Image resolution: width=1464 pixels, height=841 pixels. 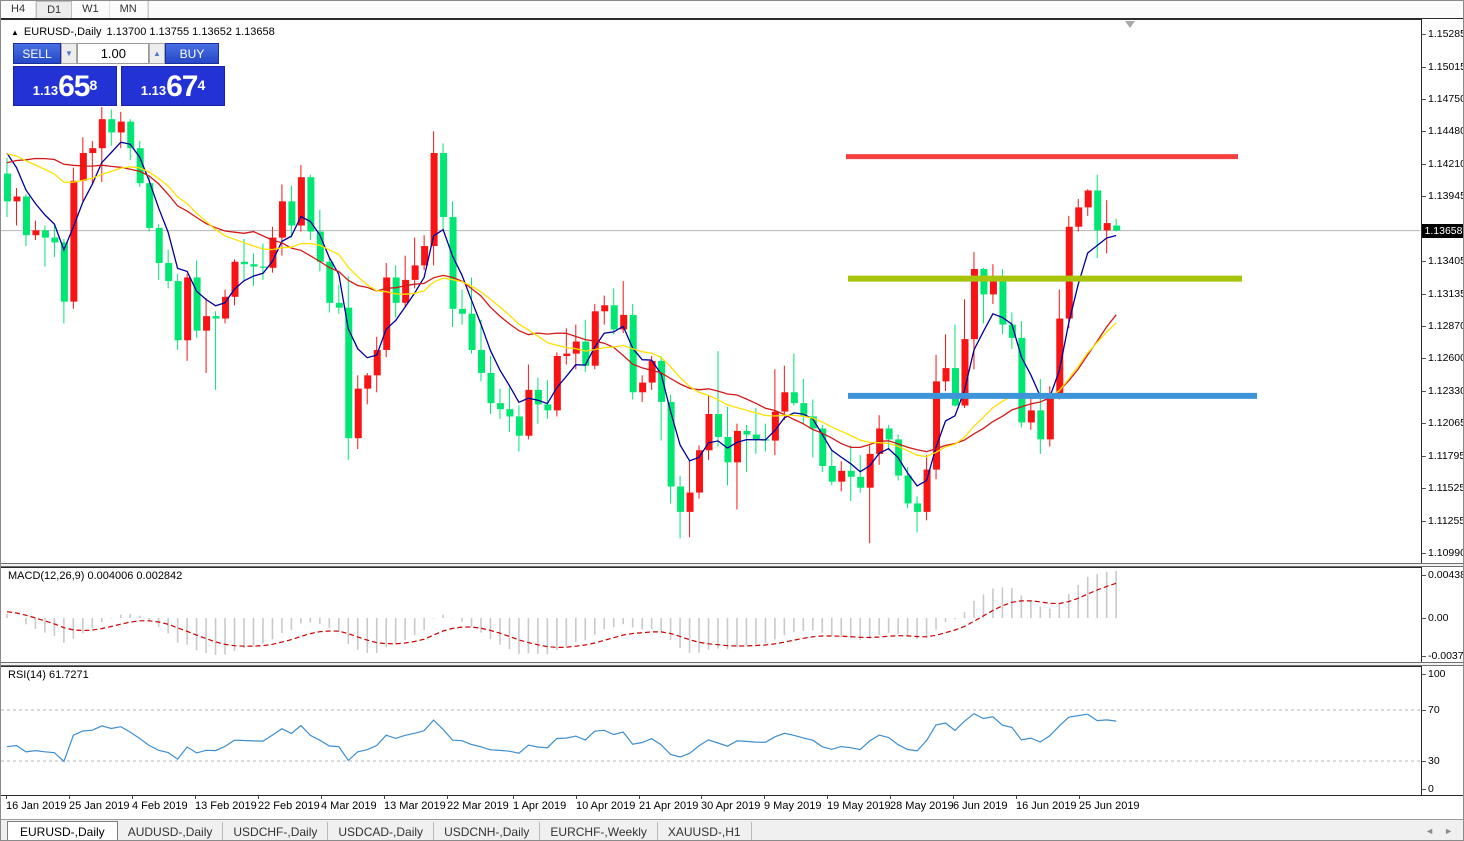 I want to click on timeframe-button-h4: H4, so click(x=19, y=9).